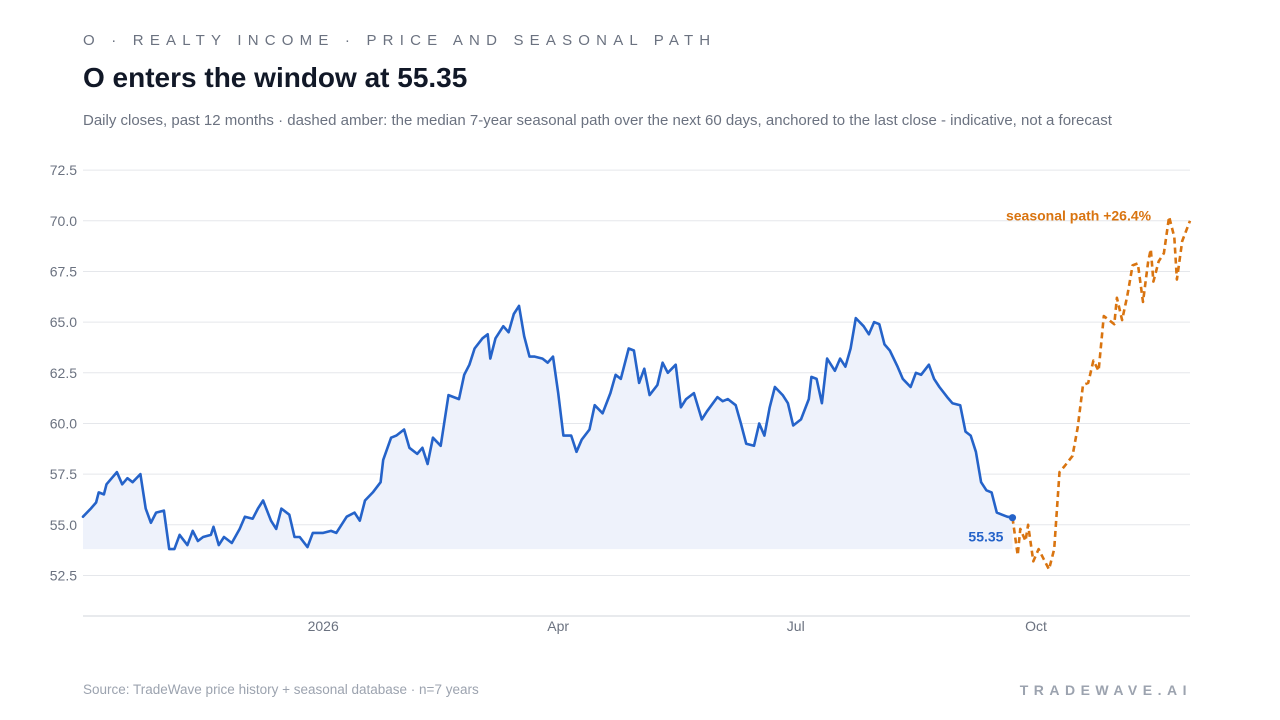  Describe the element at coordinates (558, 626) in the screenshot. I see `x-tick-label: Apr` at that location.